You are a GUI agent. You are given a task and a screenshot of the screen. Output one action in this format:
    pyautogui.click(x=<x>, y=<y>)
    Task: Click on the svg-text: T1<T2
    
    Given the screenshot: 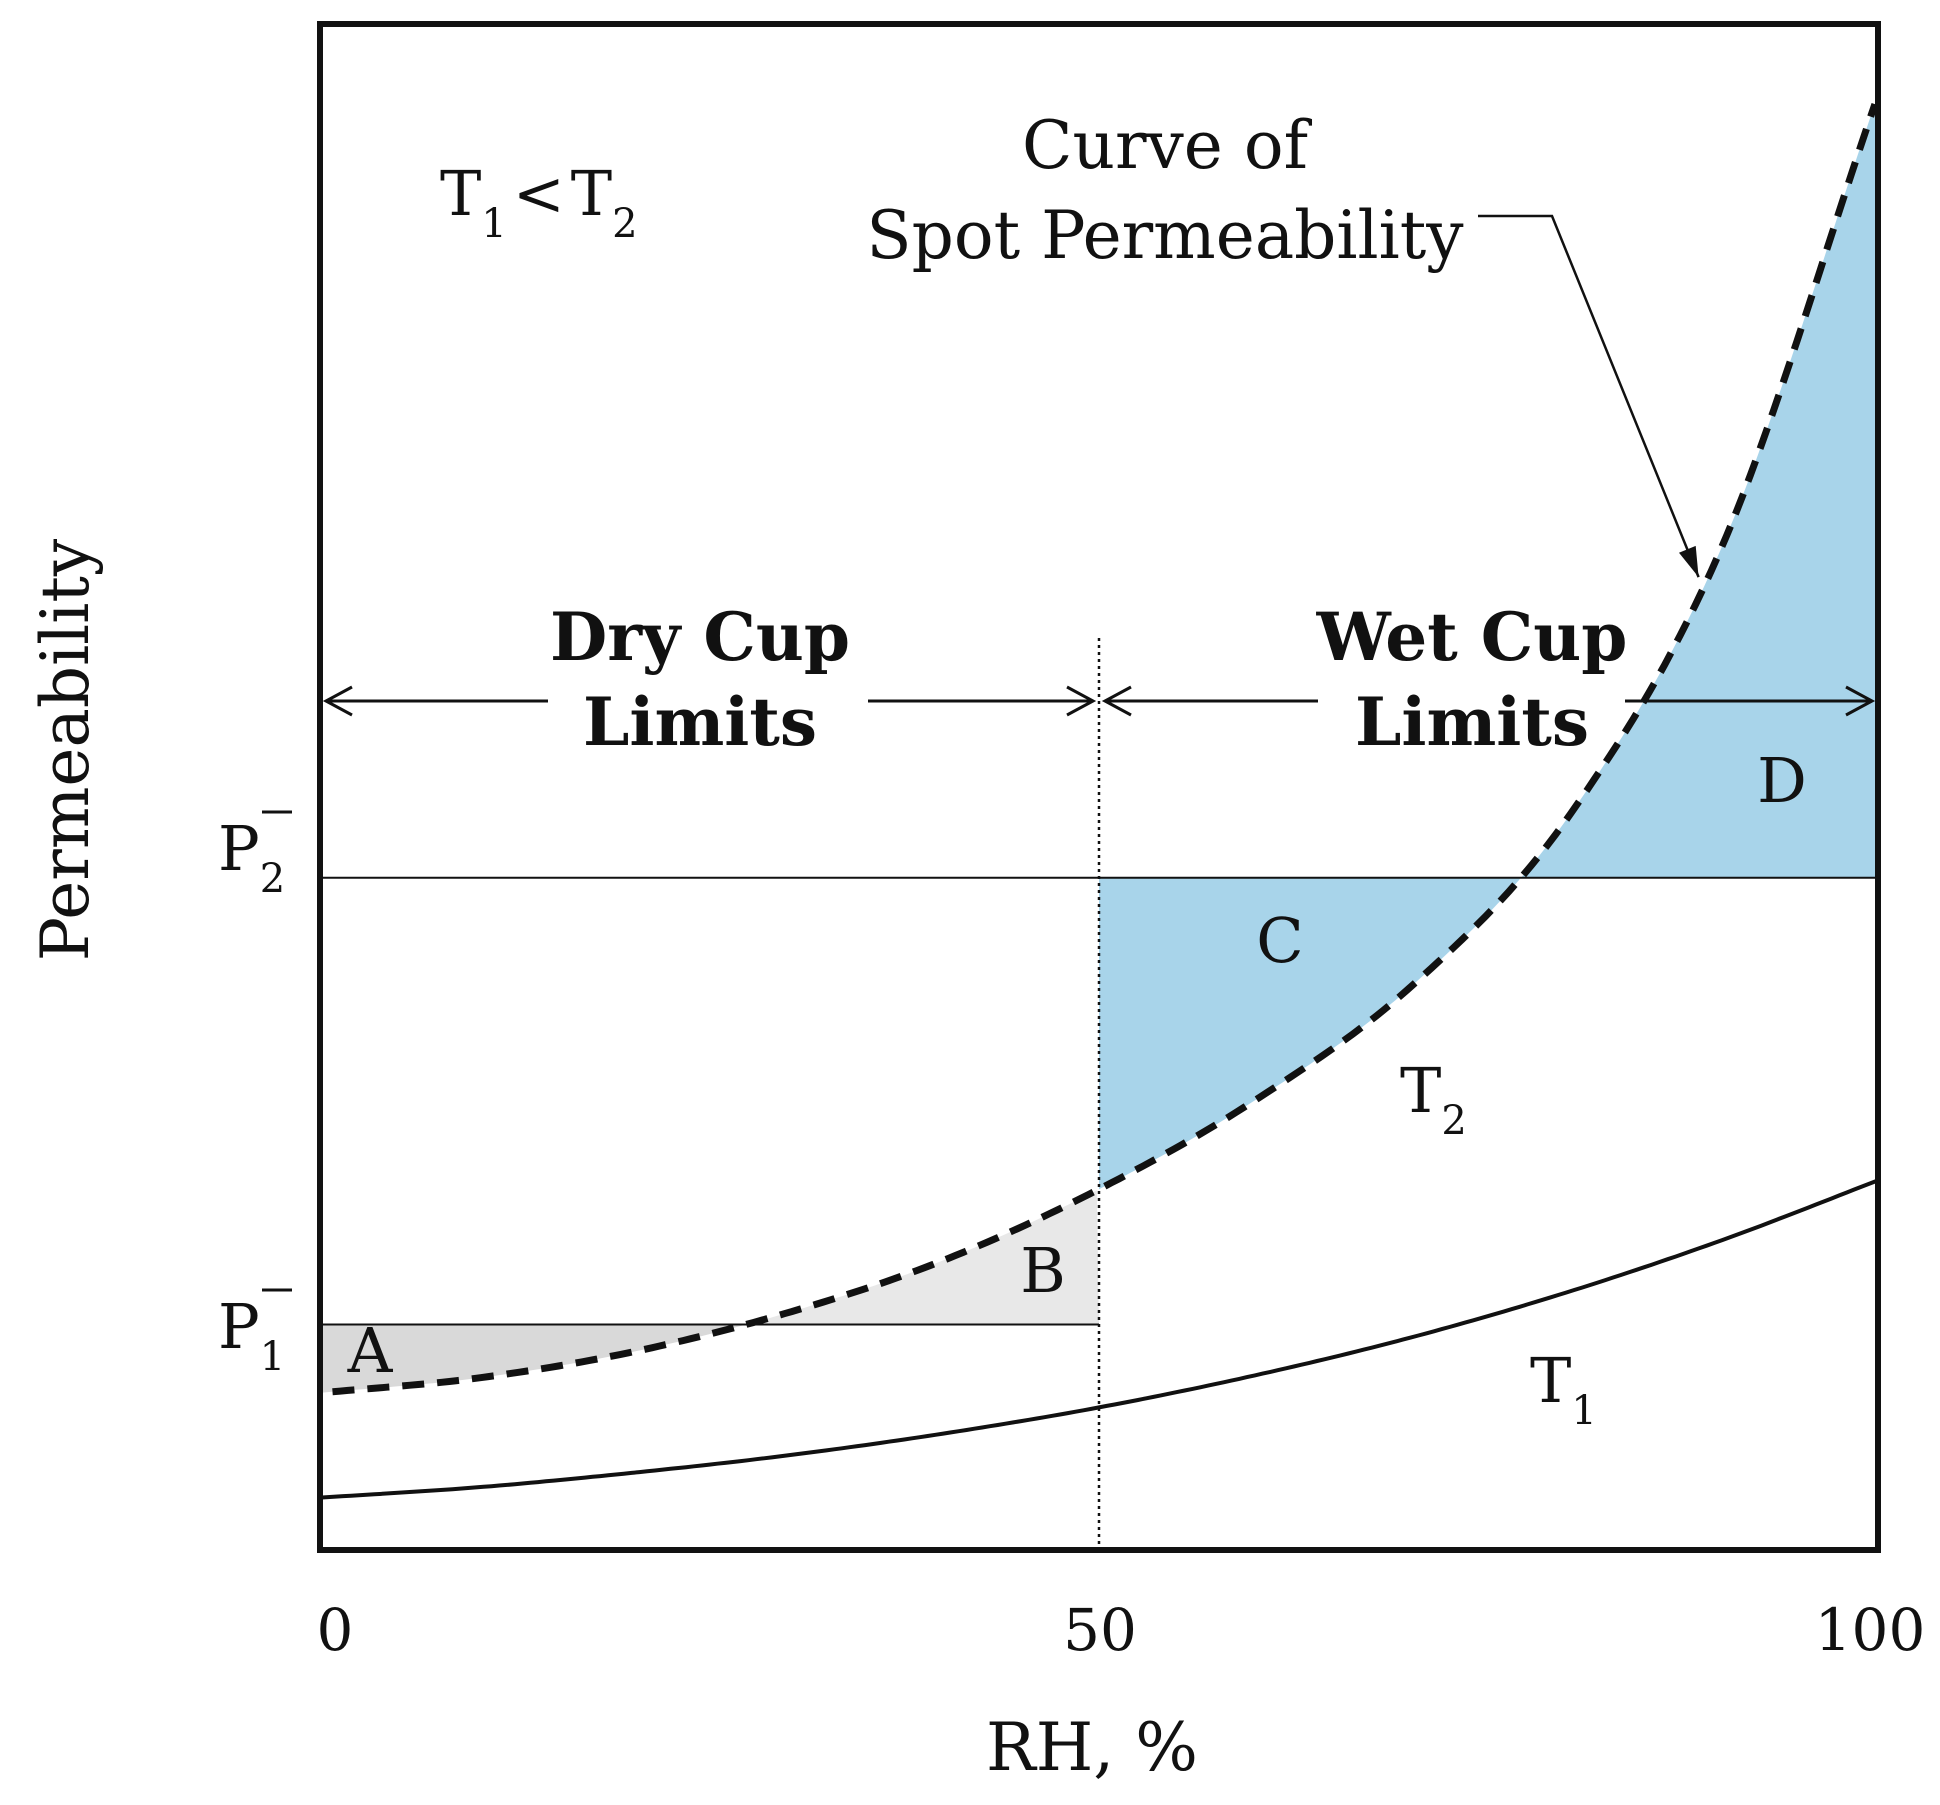 What is the action you would take?
    pyautogui.click(x=539, y=202)
    